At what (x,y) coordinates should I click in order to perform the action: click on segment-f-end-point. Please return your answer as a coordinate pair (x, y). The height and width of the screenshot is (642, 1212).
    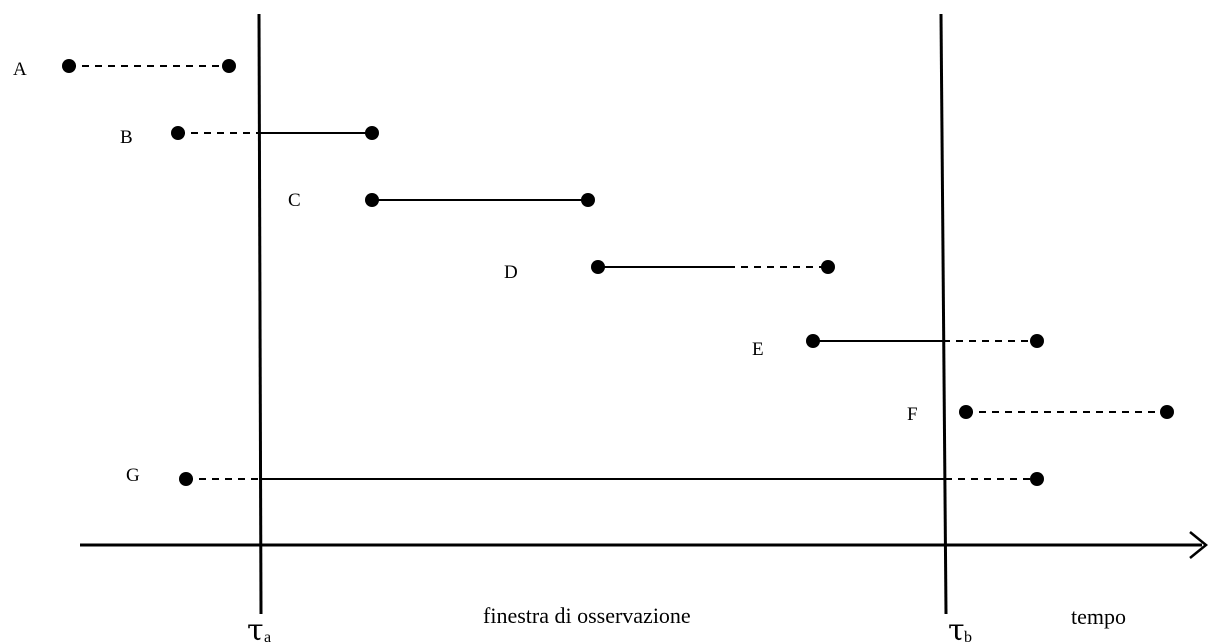
    Looking at the image, I should click on (1167, 412).